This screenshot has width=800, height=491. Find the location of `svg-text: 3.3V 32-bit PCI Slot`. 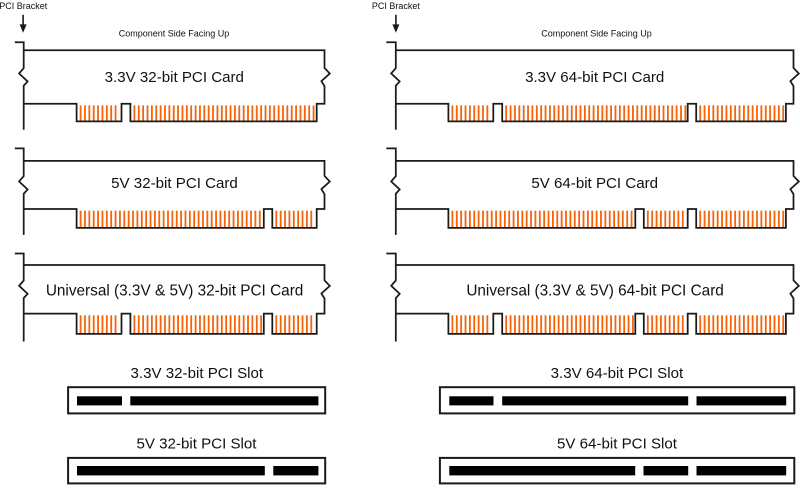

svg-text: 3.3V 32-bit PCI Slot is located at coordinates (197, 373).